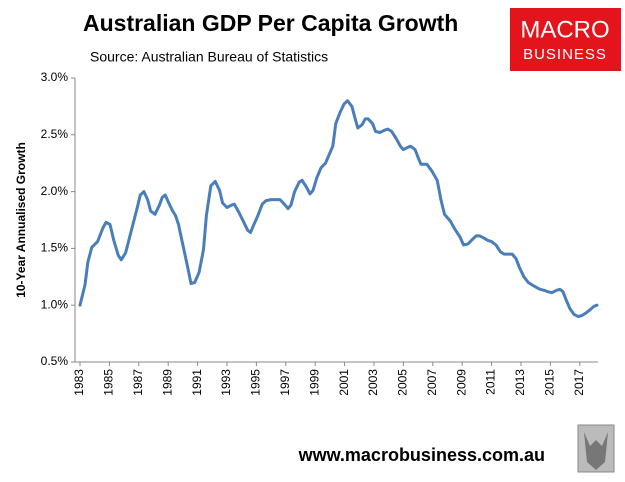  I want to click on x-tick-label: 2015, so click(550, 382).